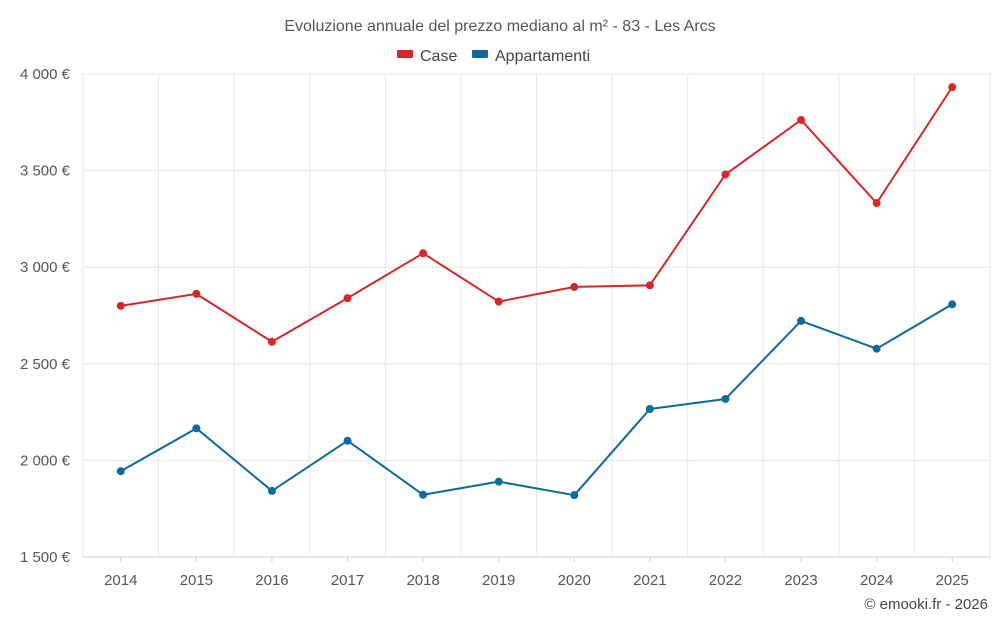 The image size is (1000, 625). Describe the element at coordinates (574, 580) in the screenshot. I see `x-tick-label: 2020` at that location.